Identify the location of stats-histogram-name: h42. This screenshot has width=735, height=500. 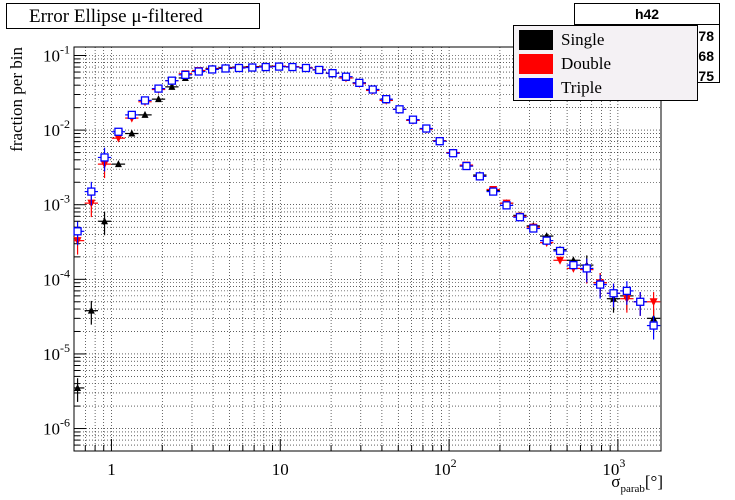
(647, 14).